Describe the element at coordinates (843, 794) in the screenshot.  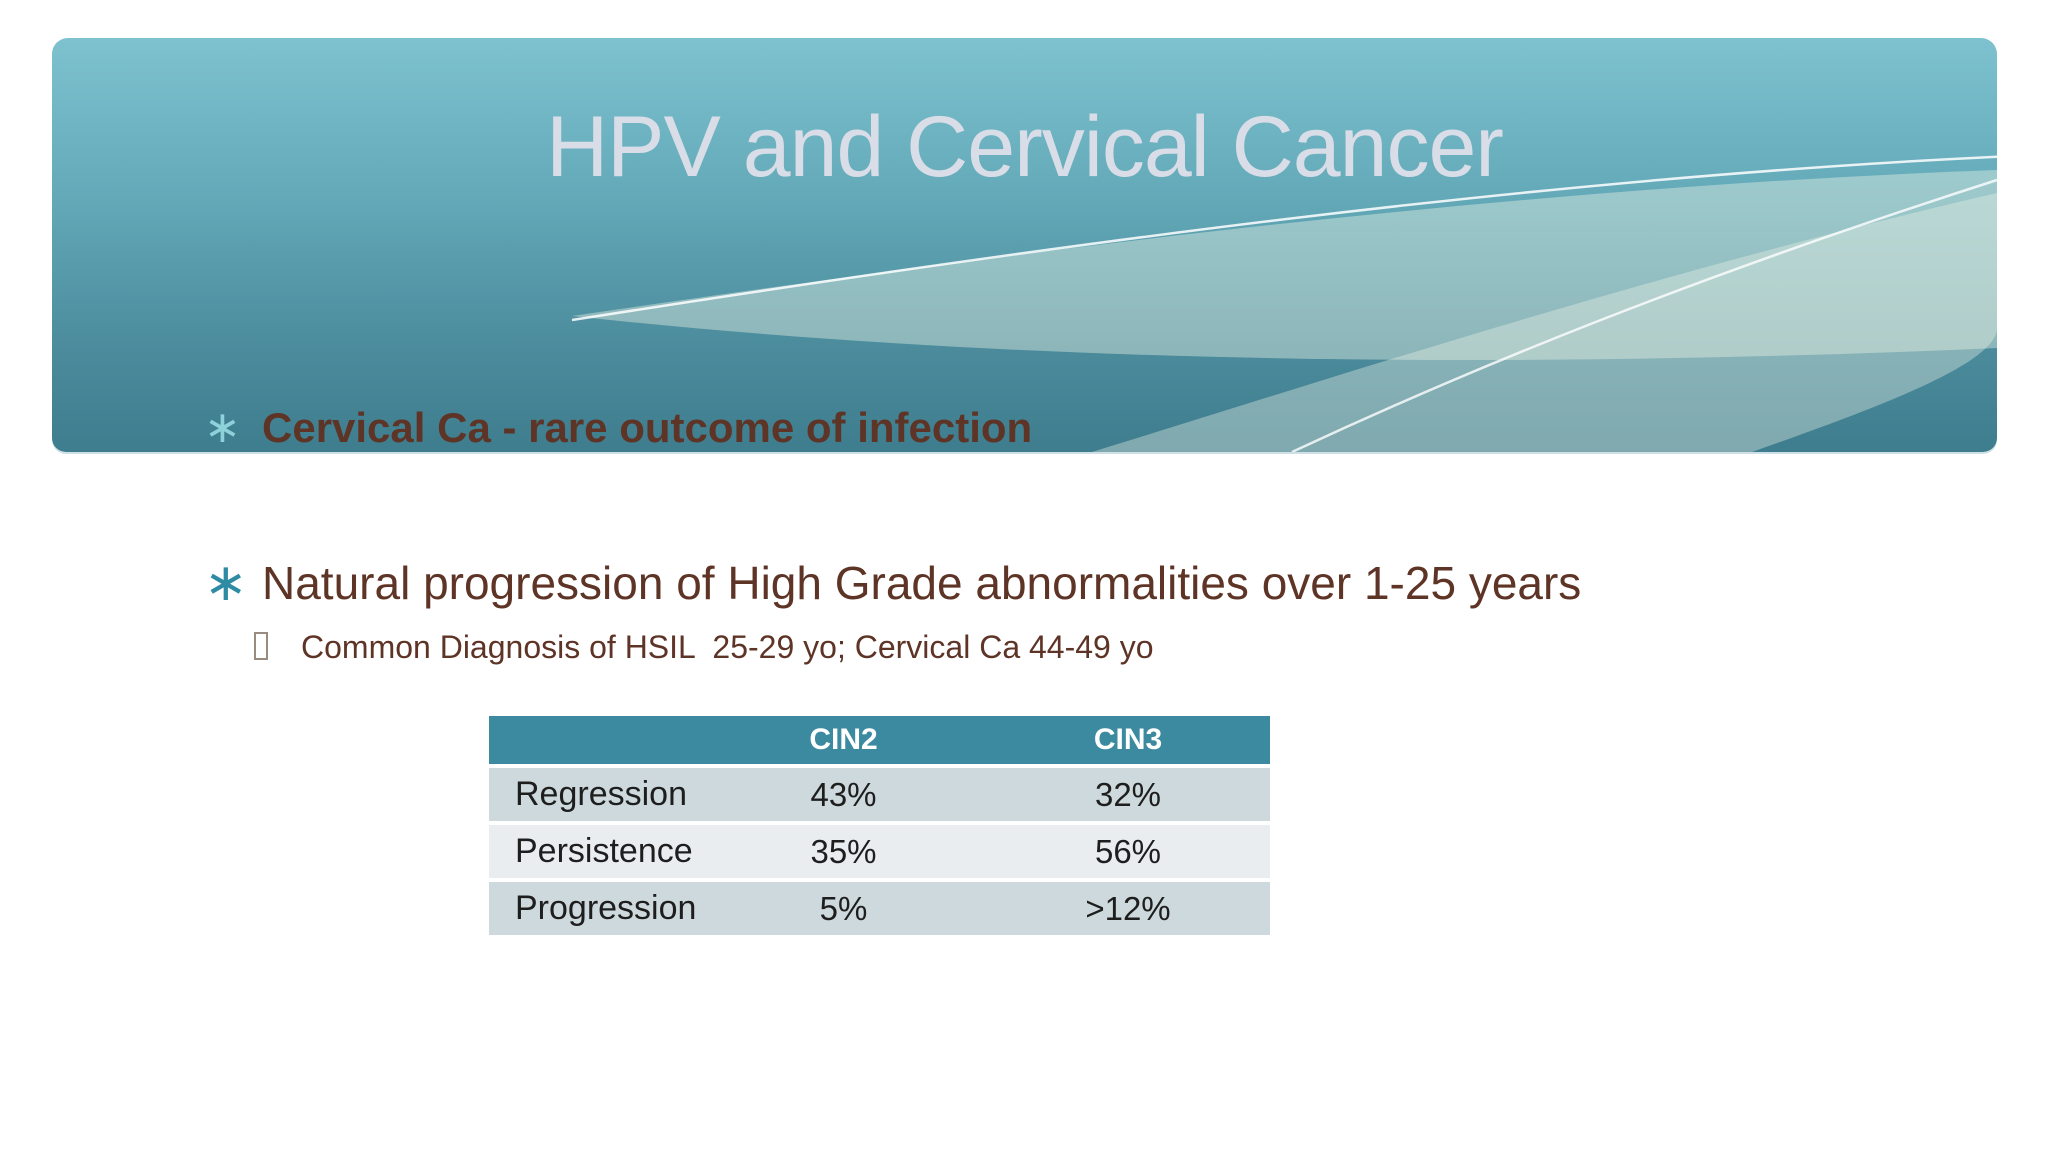
I see `cin2-value: 43%` at that location.